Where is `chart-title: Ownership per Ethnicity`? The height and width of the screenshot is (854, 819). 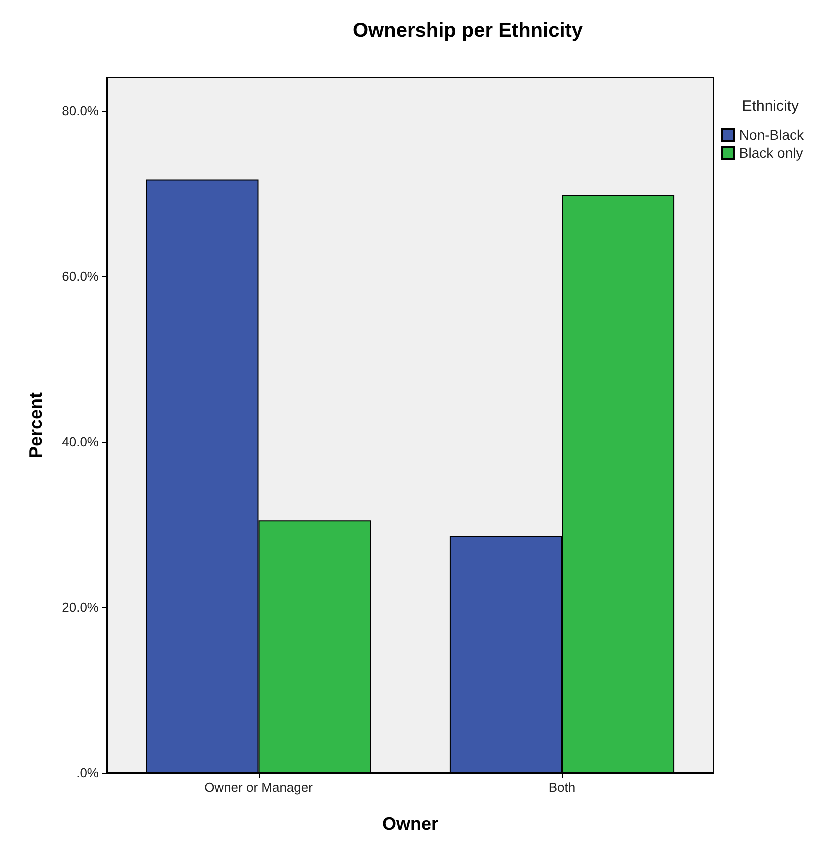 chart-title: Ownership per Ethnicity is located at coordinates (468, 31).